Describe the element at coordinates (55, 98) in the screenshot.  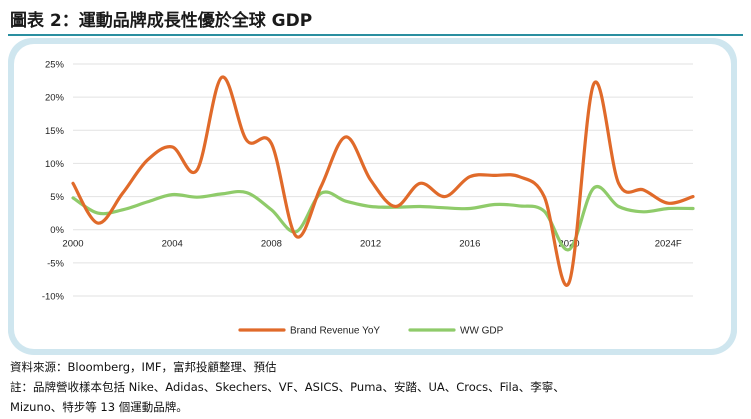
I see `y-tick-label: 20%` at that location.